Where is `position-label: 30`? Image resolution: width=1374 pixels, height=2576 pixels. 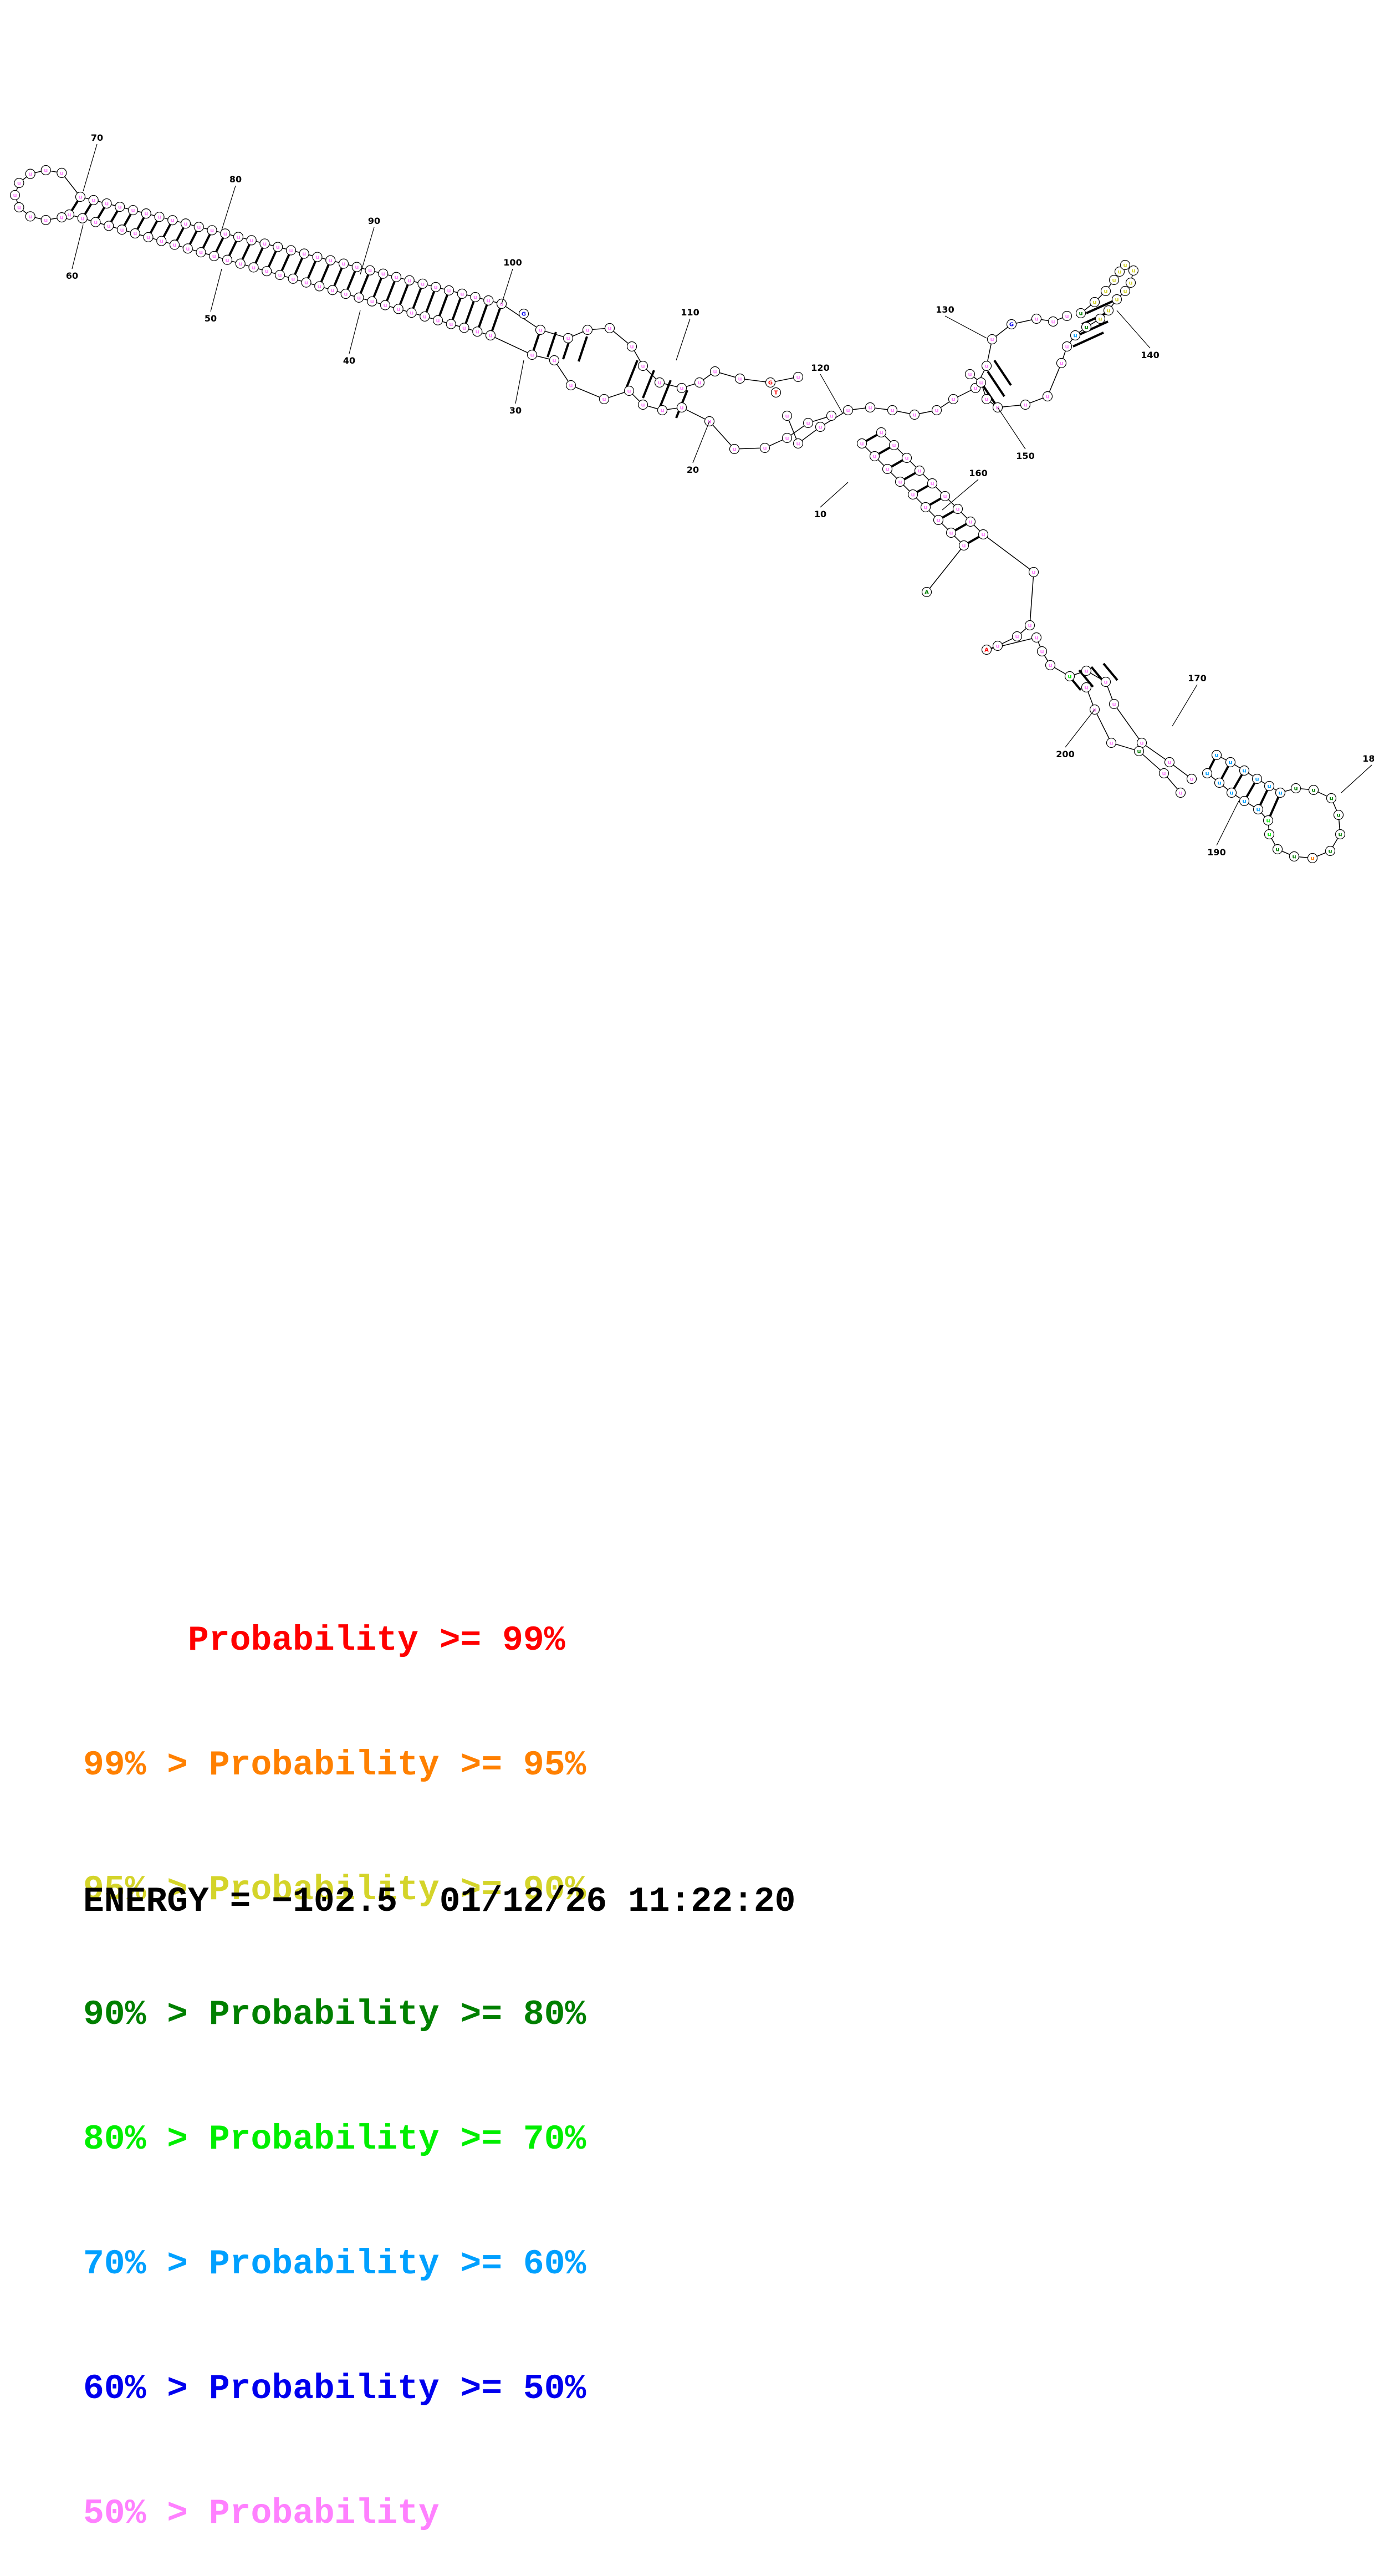 position-label: 30 is located at coordinates (515, 410).